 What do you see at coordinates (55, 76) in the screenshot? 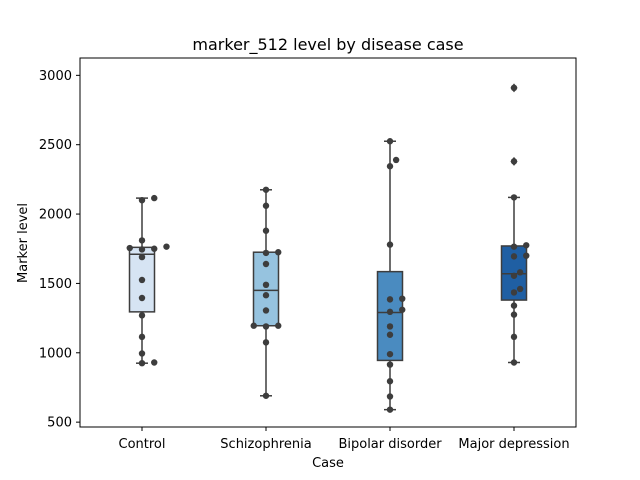
I see `y-tick-label: 3000` at bounding box center [55, 76].